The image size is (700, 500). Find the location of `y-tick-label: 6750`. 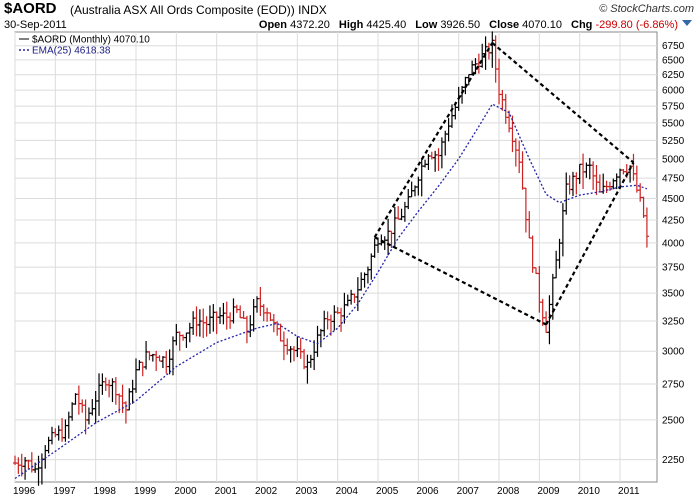

y-tick-label: 6750 is located at coordinates (673, 46).